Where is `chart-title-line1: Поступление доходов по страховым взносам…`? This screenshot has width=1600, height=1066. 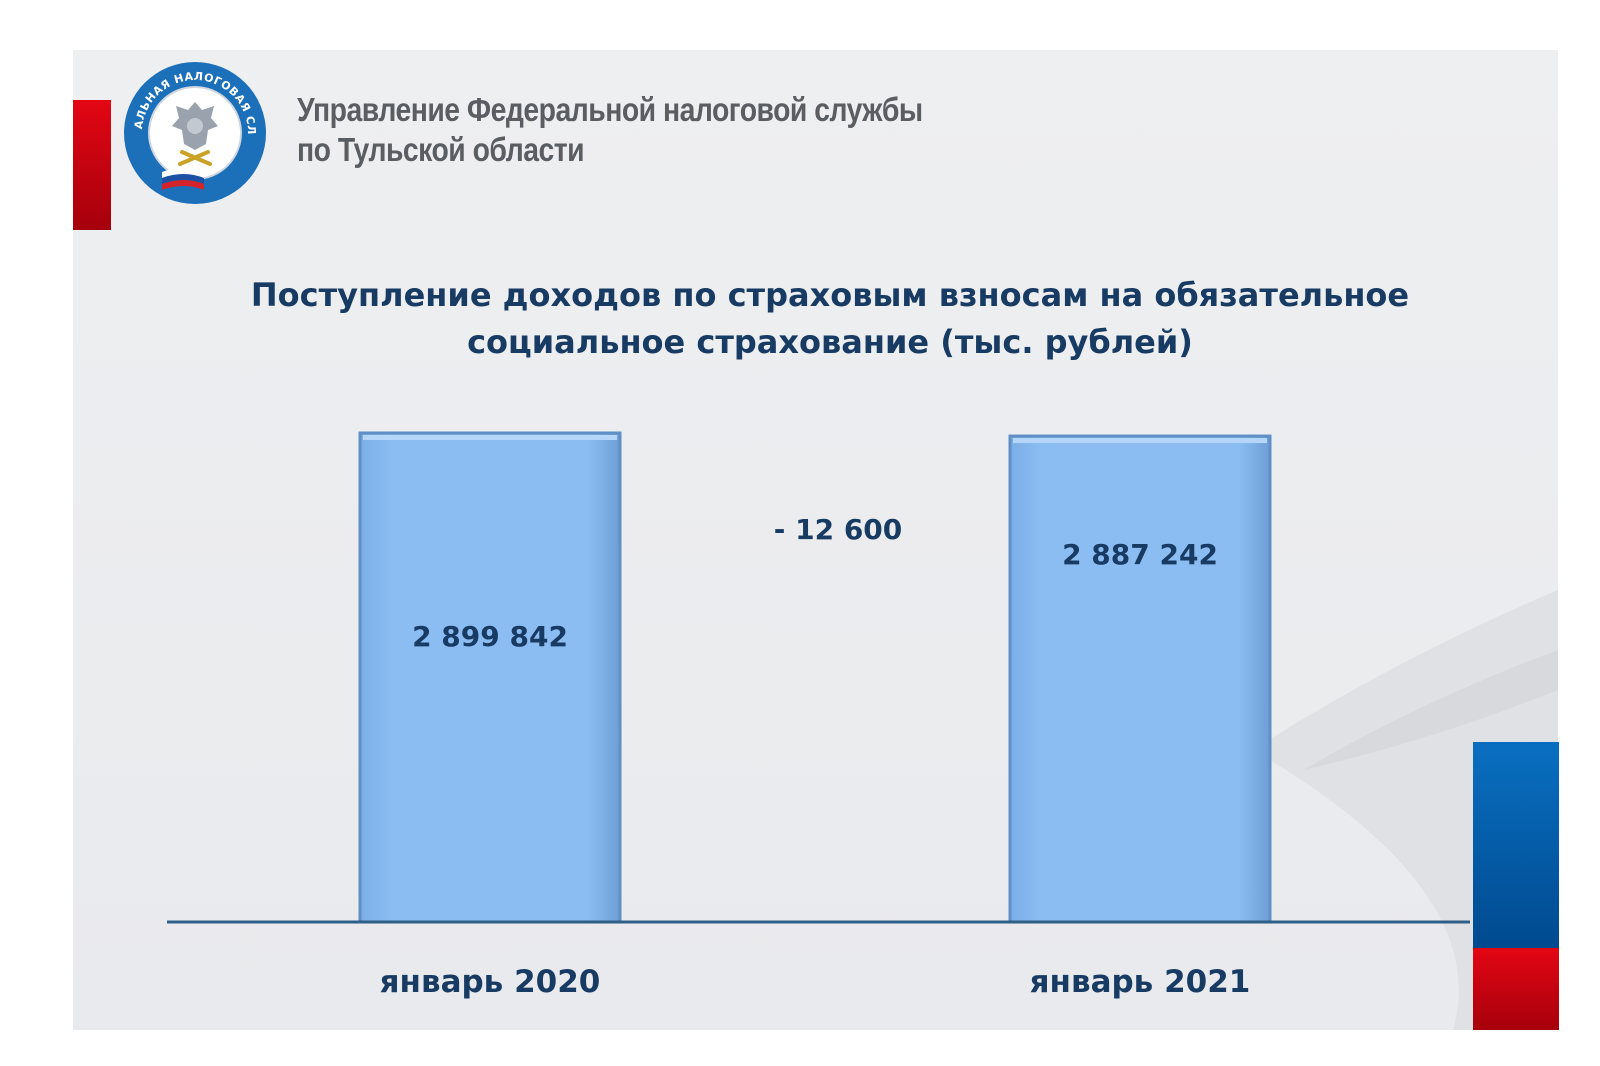 chart-title-line1: Поступление доходов по страховым взносам… is located at coordinates (830, 295).